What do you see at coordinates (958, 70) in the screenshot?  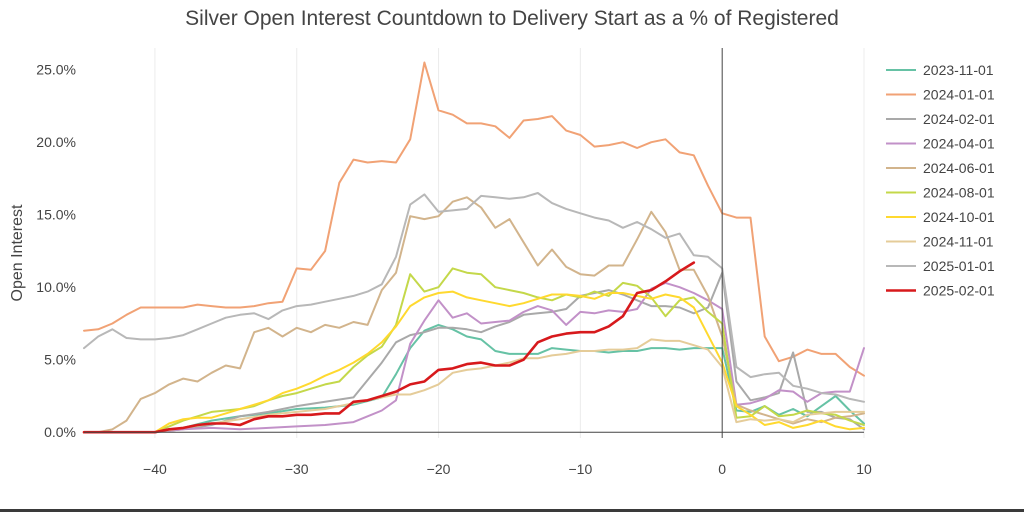 I see `legend-label: 2023-11-01` at bounding box center [958, 70].